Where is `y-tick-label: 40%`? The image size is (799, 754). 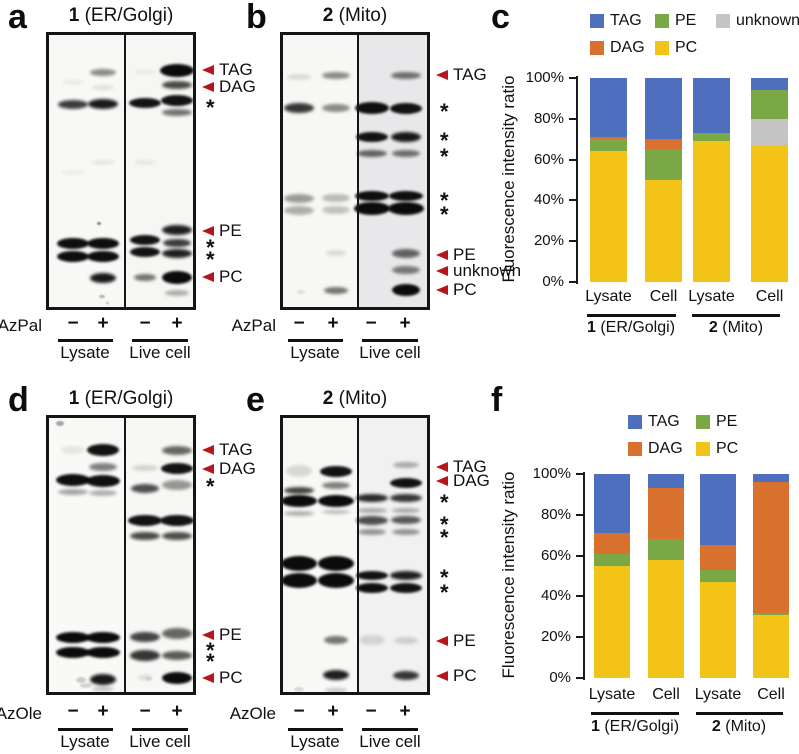
y-tick-label: 40% is located at coordinates (548, 200).